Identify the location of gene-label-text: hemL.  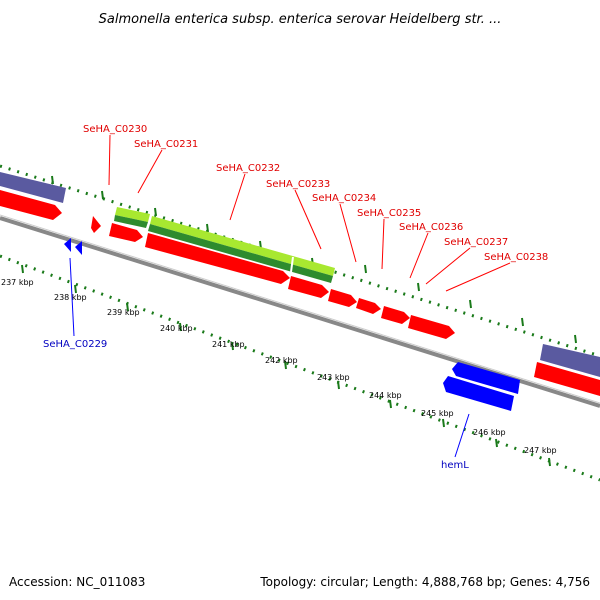
(455, 465).